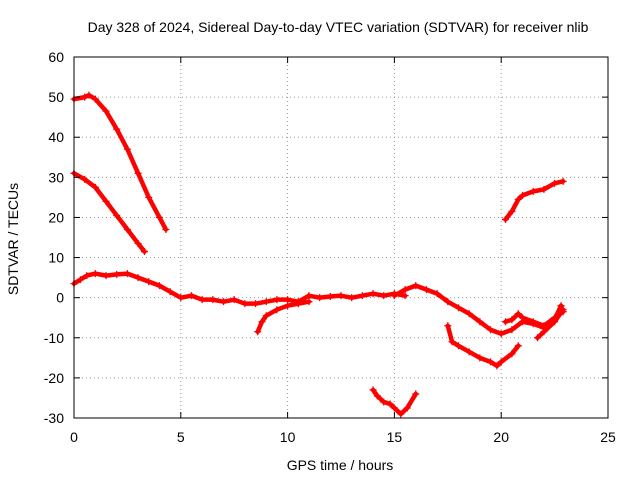  What do you see at coordinates (181, 437) in the screenshot?
I see `x-tick-label: 5` at bounding box center [181, 437].